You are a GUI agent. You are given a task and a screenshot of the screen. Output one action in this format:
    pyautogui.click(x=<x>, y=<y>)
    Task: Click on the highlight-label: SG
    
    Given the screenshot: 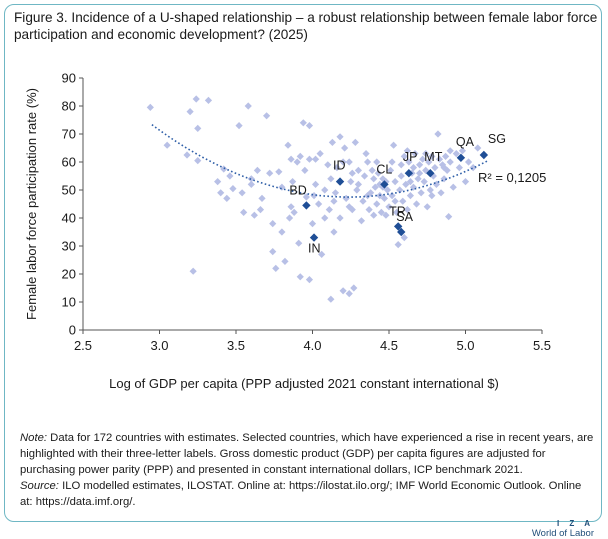 What is the action you would take?
    pyautogui.click(x=497, y=139)
    